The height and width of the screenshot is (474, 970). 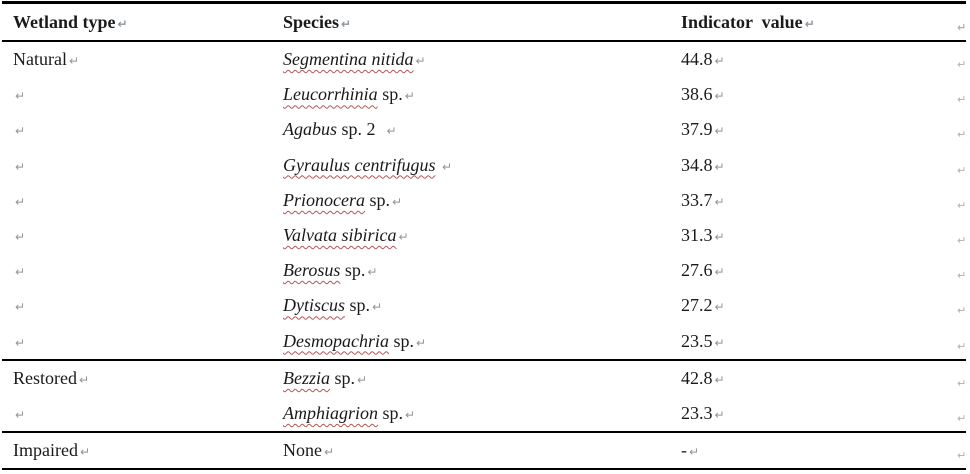 What do you see at coordinates (697, 270) in the screenshot?
I see `indicator-value-text: 27.6` at bounding box center [697, 270].